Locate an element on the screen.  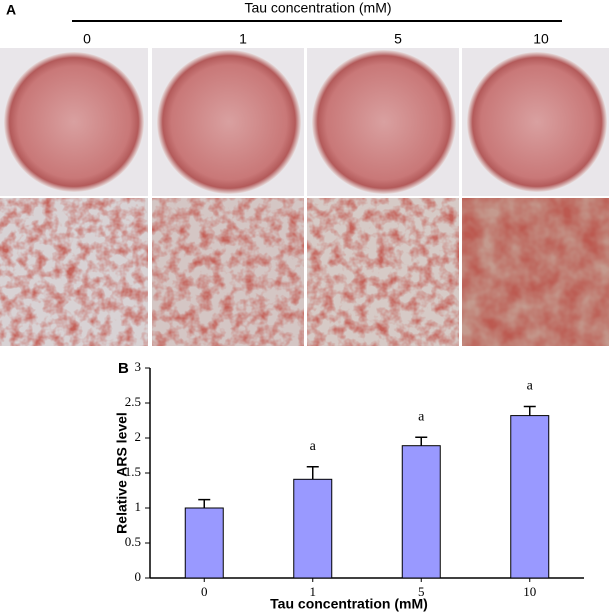
y-tick-label: 1 is located at coordinates (138, 506).